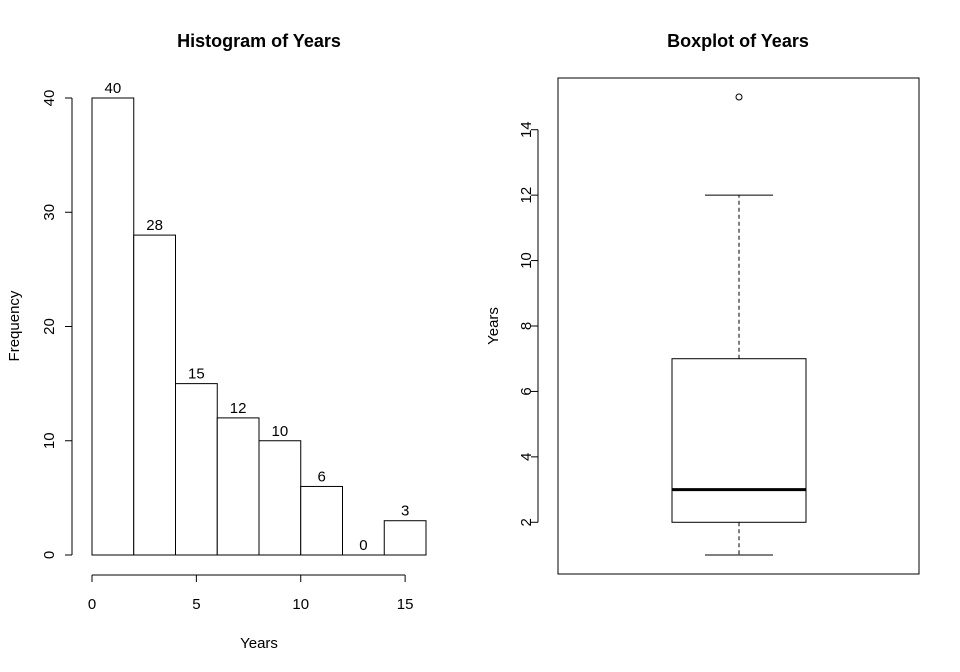 Image resolution: width=960 pixels, height=672 pixels. I want to click on histogram-x-tick-label: 10, so click(300, 604).